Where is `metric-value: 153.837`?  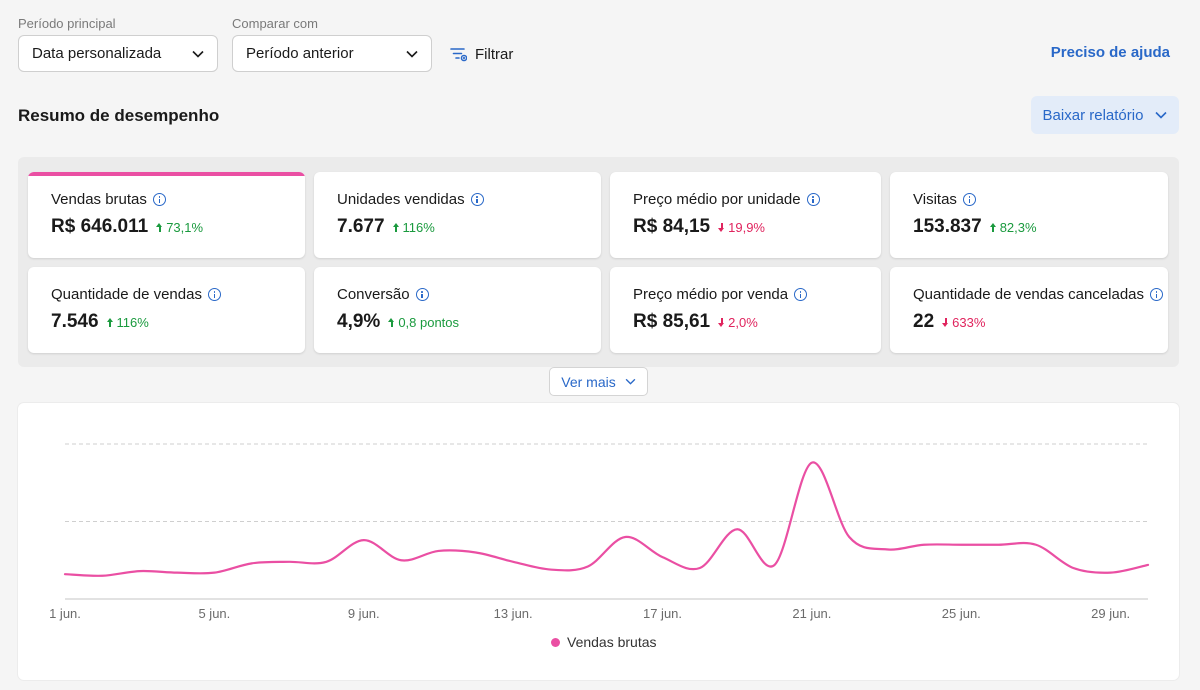
metric-value: 153.837 is located at coordinates (947, 226).